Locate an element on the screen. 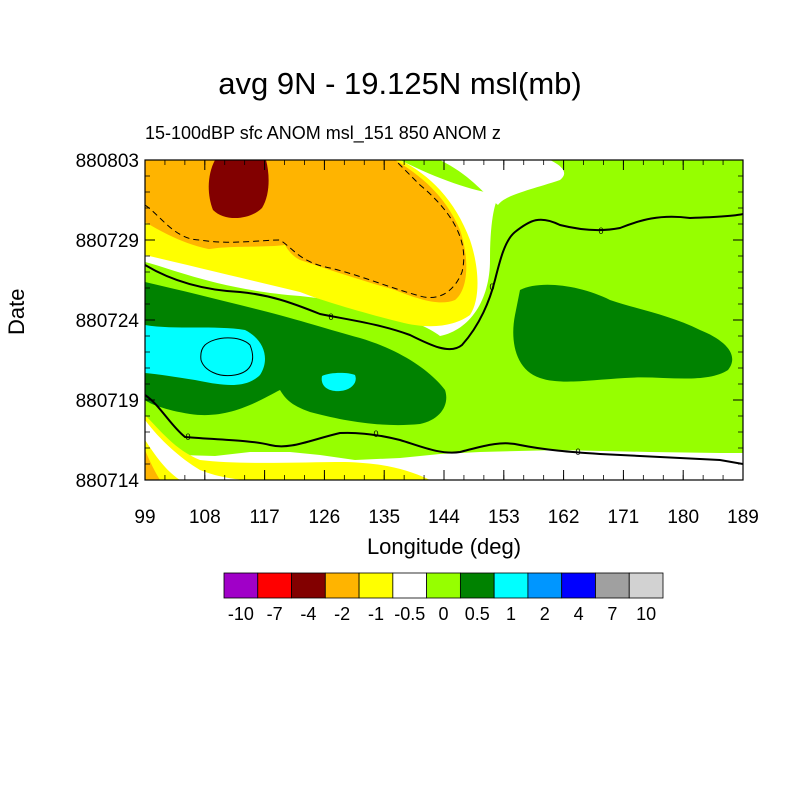 The width and height of the screenshot is (800, 800). contour-zero-lower is located at coordinates (444, 429).